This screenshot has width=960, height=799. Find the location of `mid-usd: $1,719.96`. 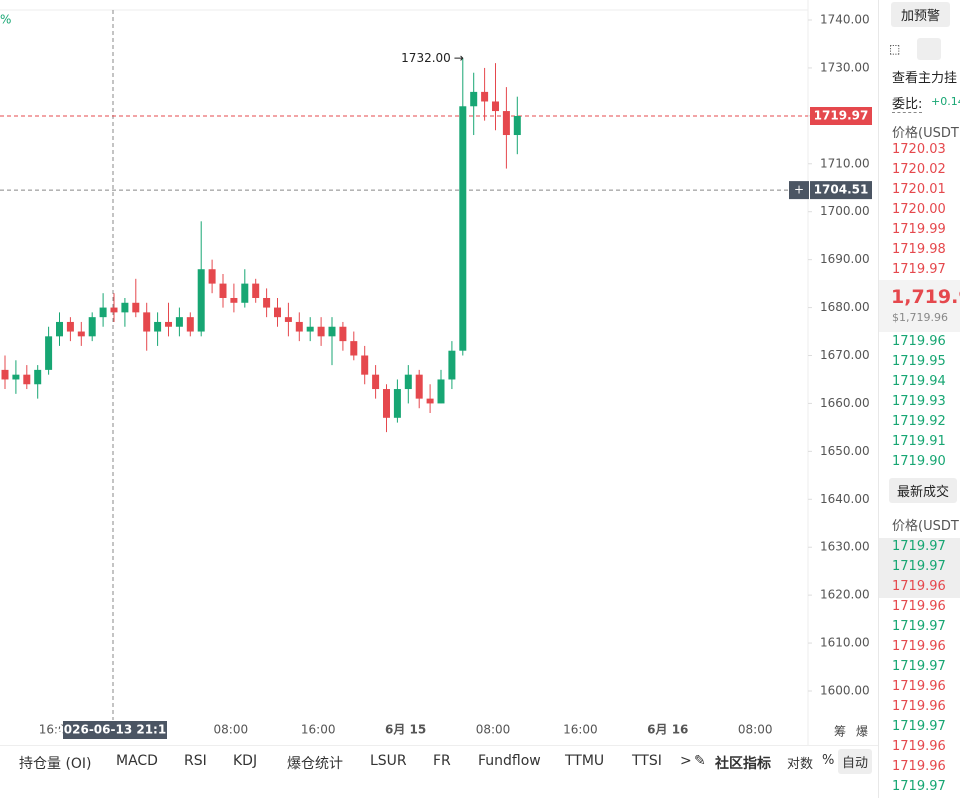

mid-usd: $1,719.96 is located at coordinates (920, 317).